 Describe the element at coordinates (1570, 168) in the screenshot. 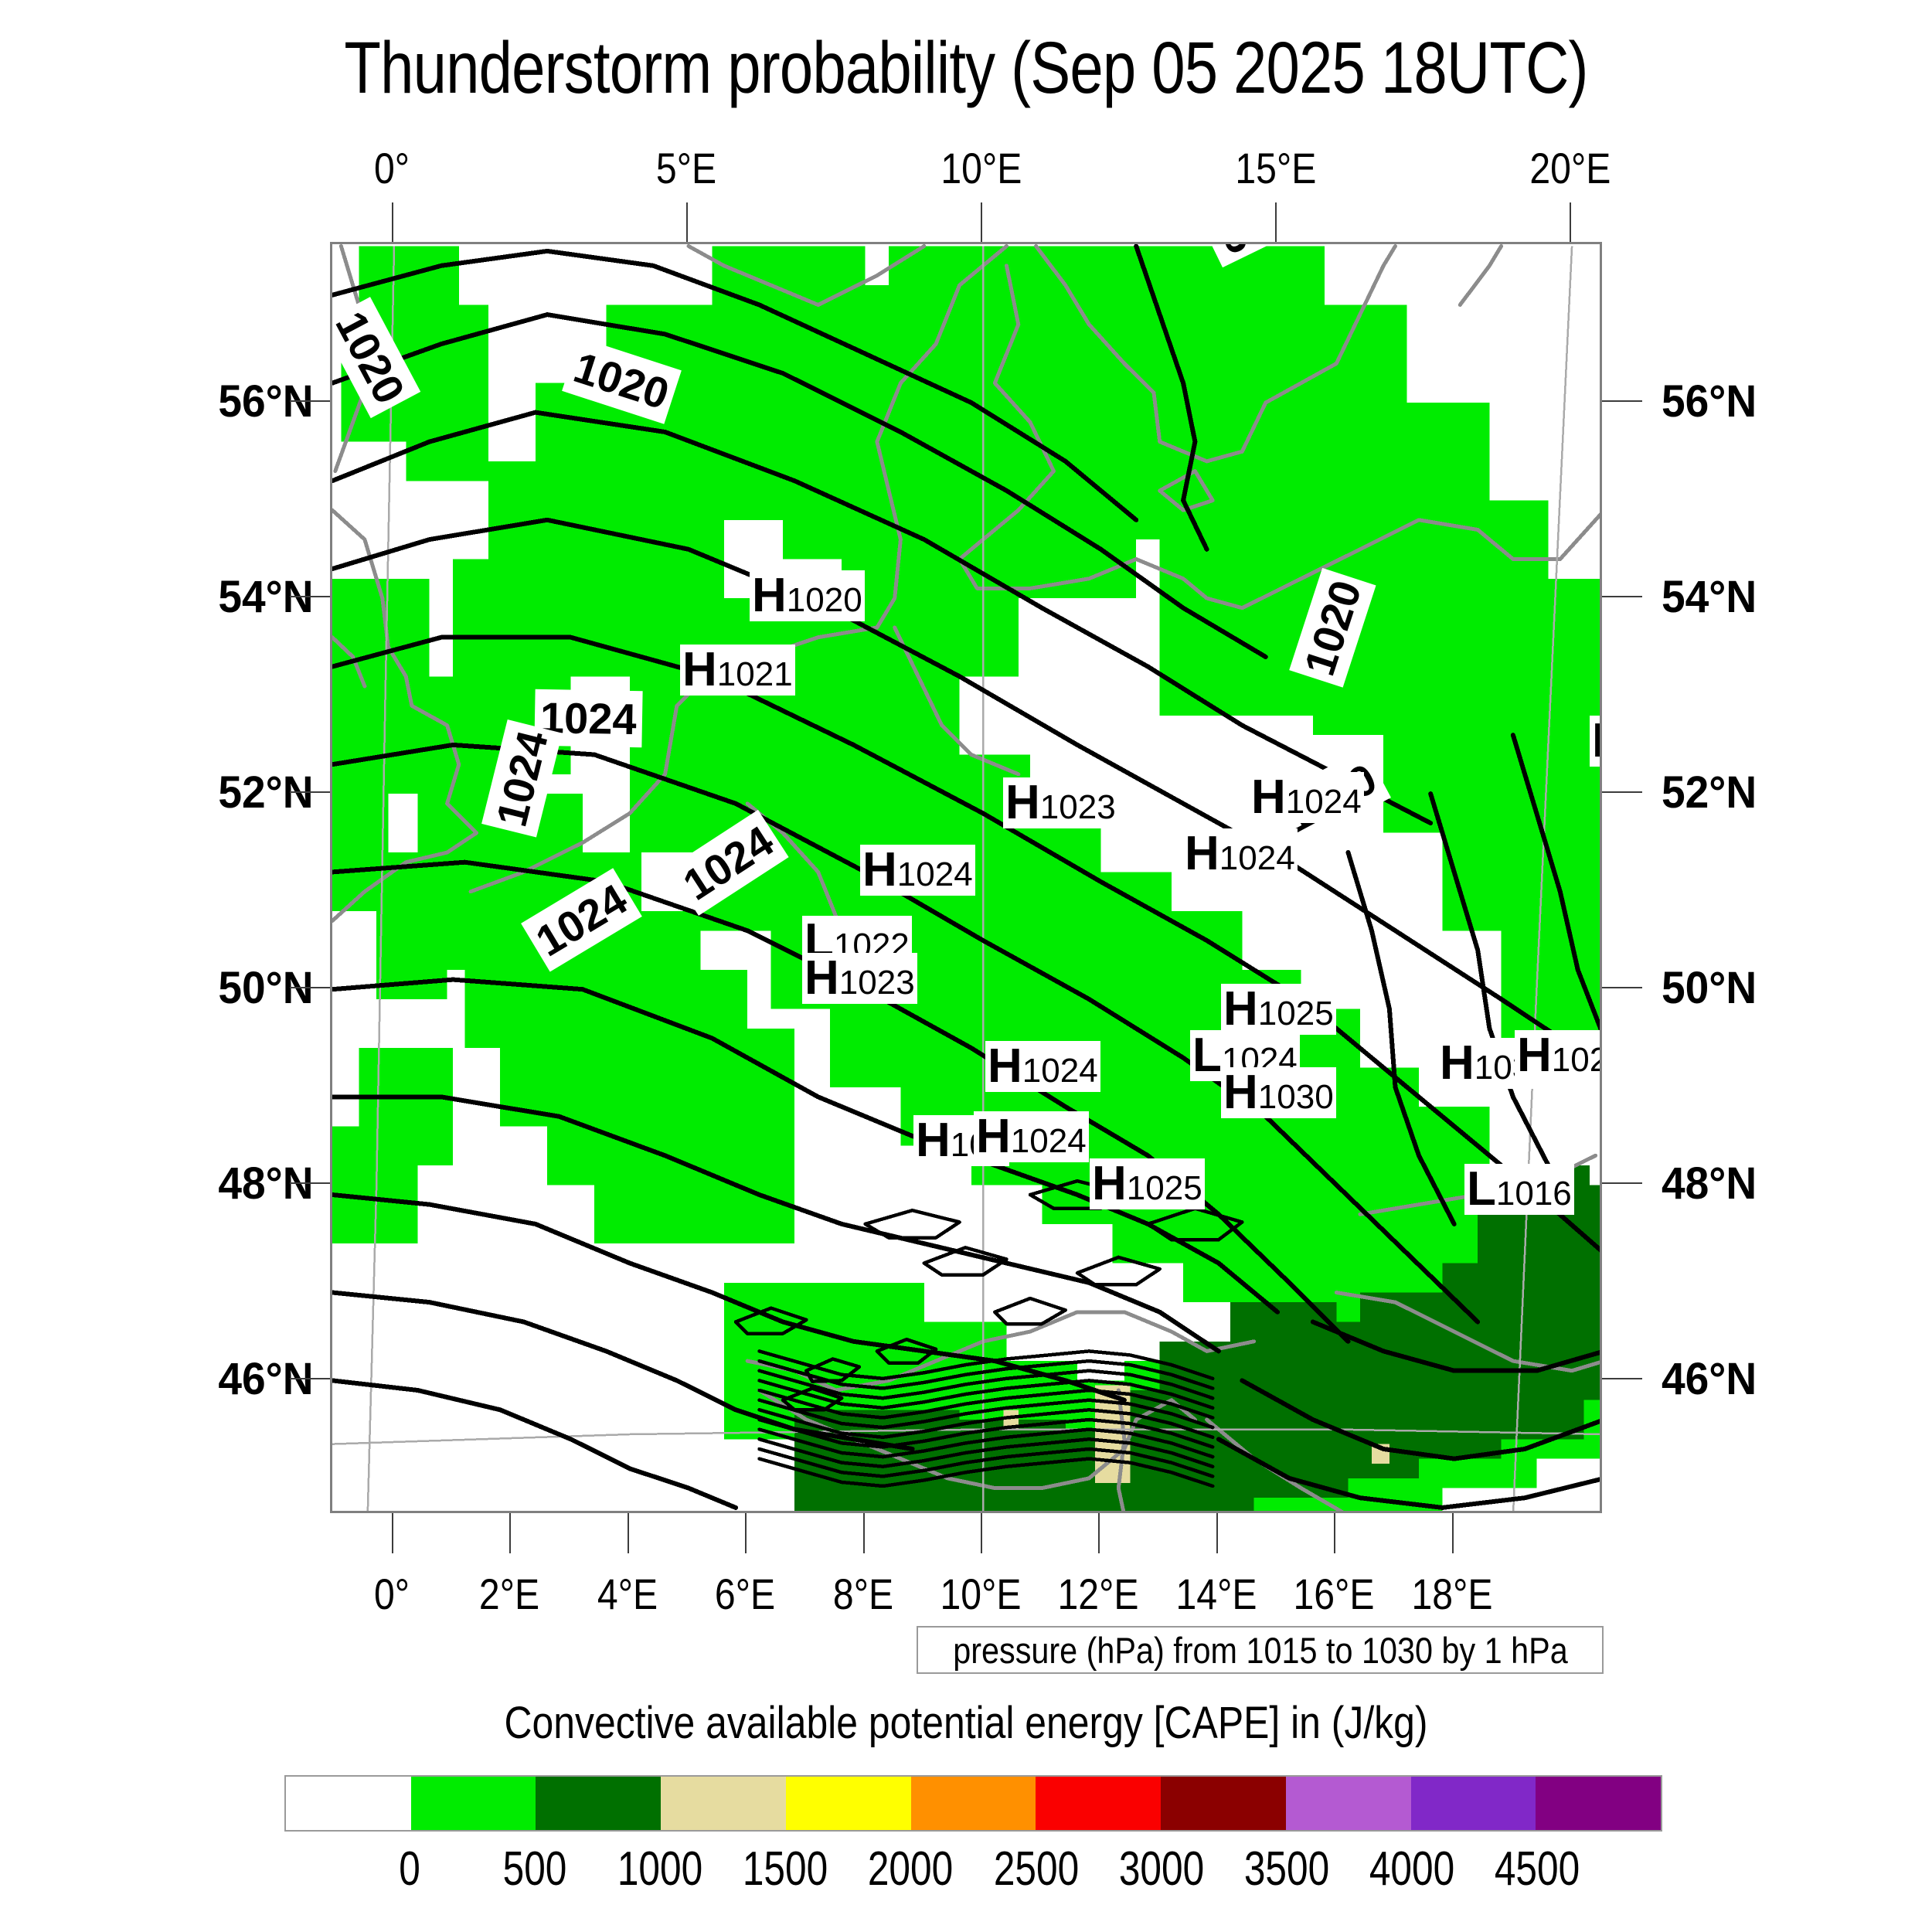

I see `top-lon-label-4: 20°E` at that location.